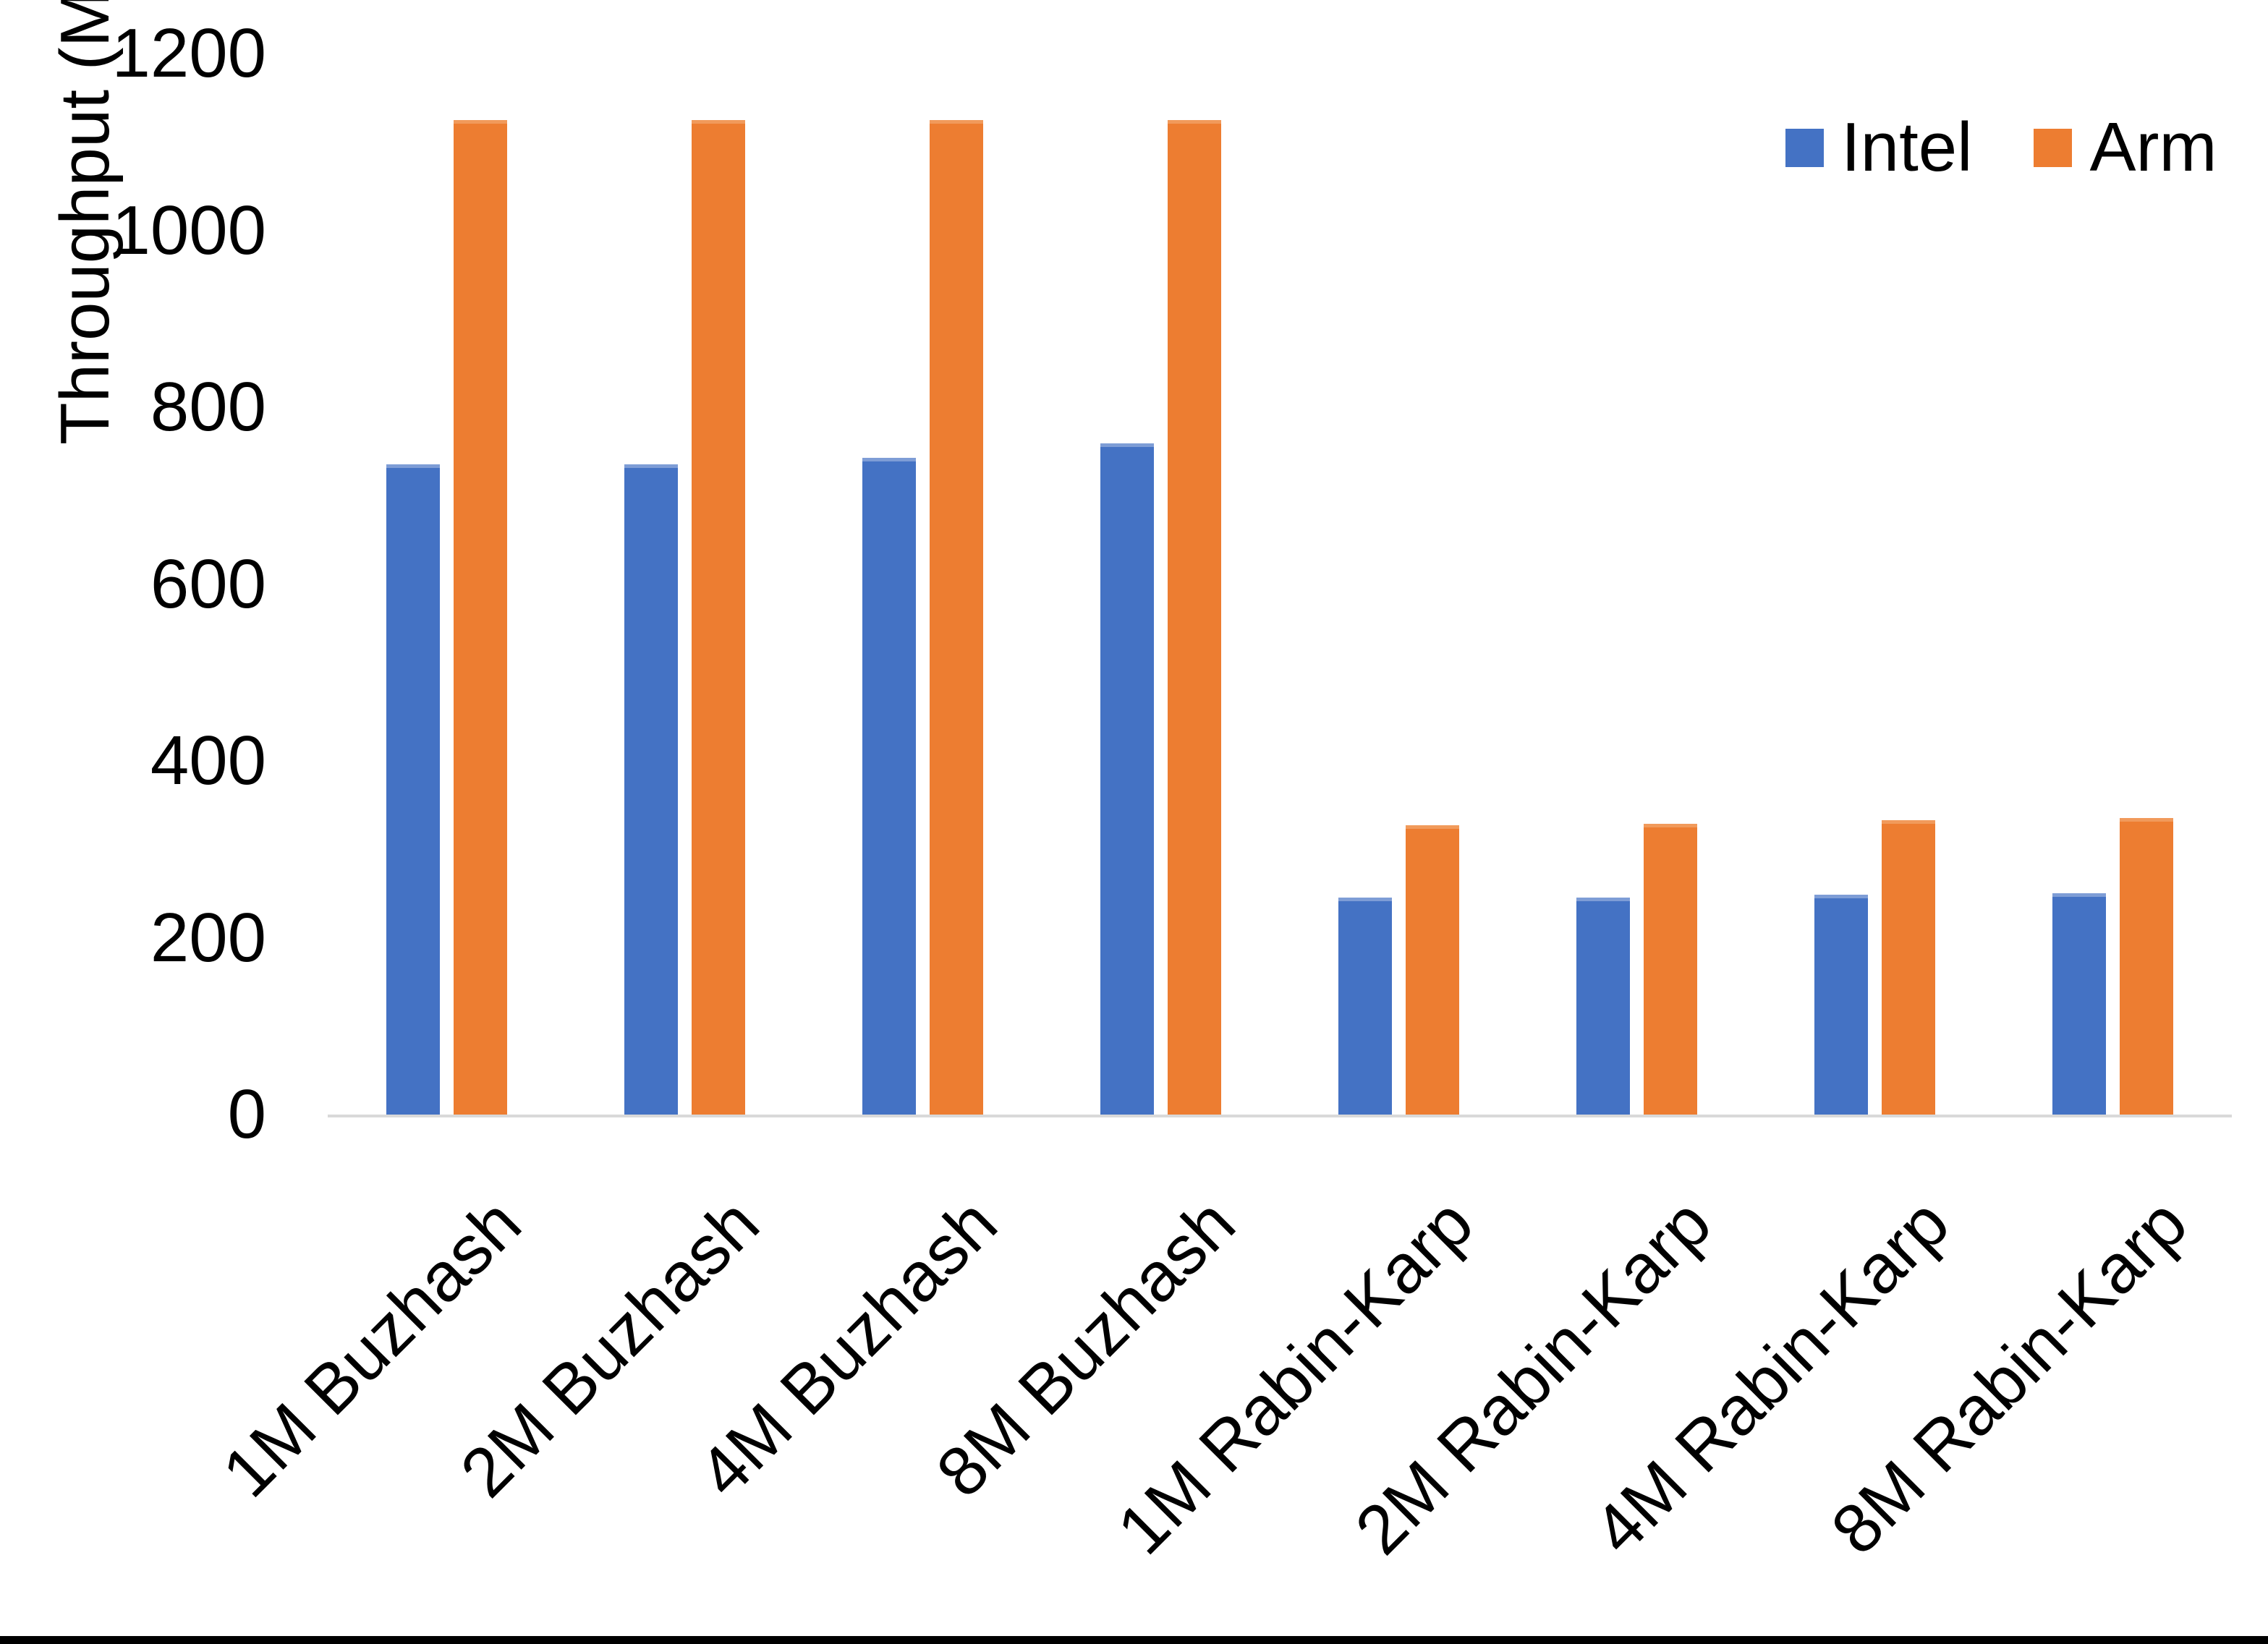  I want to click on y-tick-label: 200, so click(208, 937).